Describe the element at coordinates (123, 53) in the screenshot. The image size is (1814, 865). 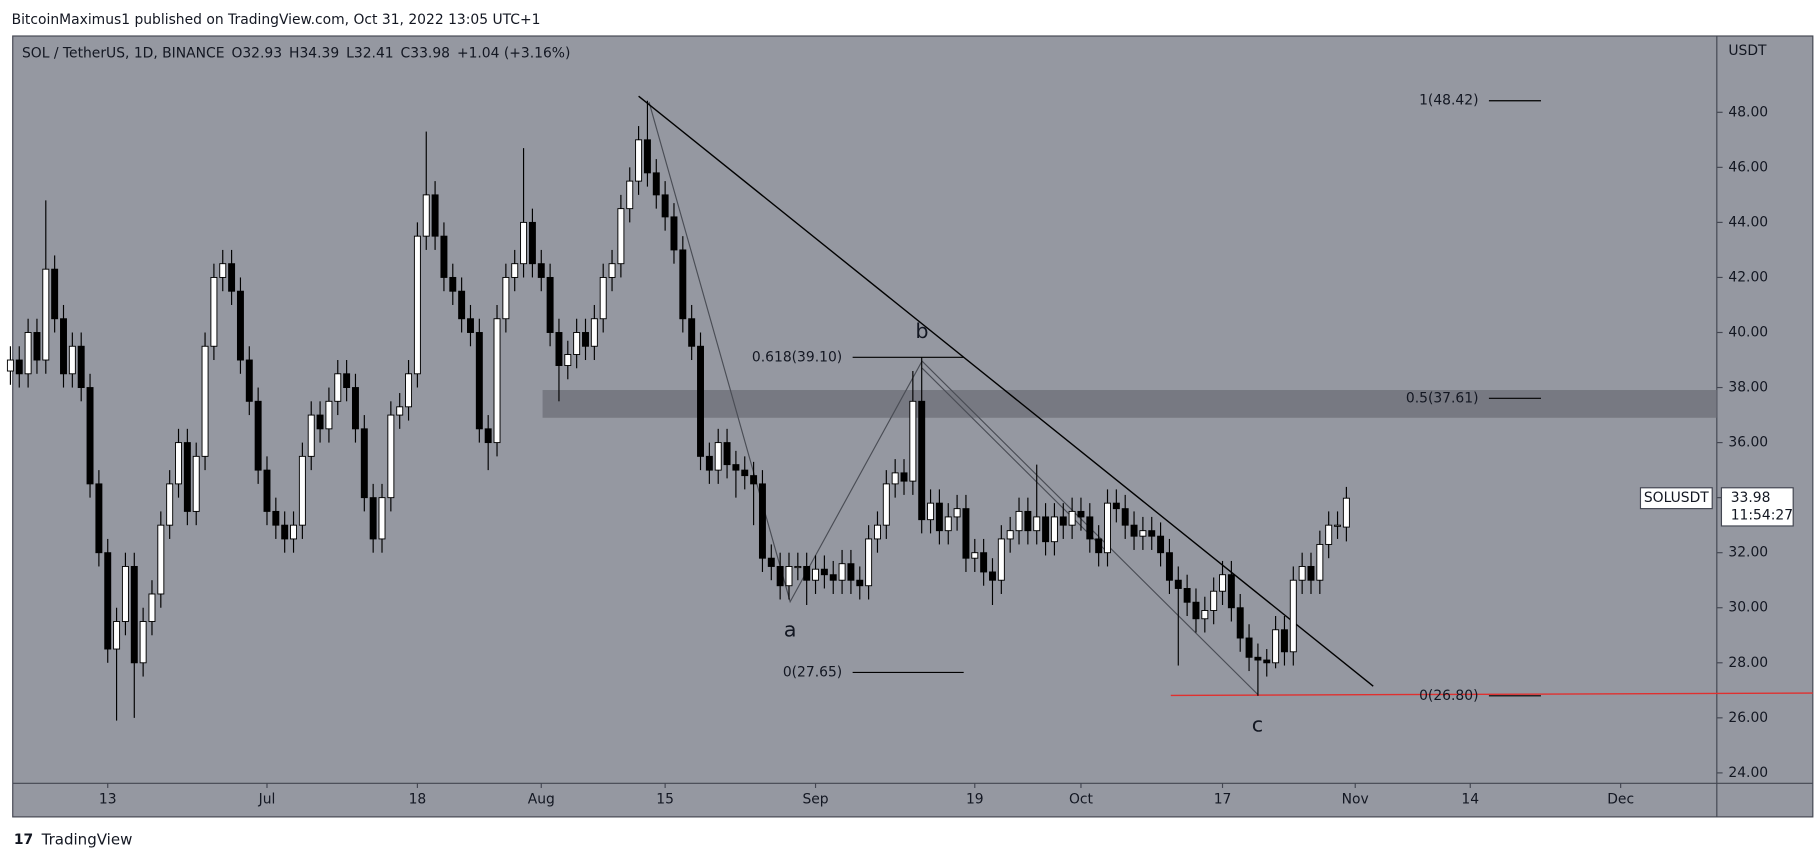
I see `symbol-title: SOL / TetherUS, 1D, BINANCE` at that location.